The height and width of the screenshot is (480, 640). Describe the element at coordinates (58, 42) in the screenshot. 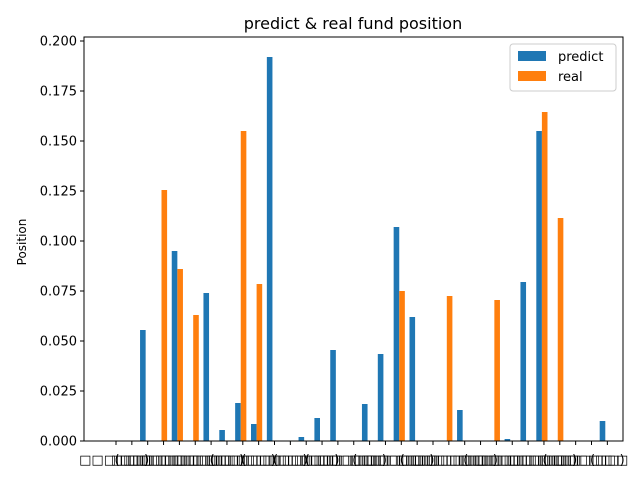

I see `y-tick-label: 0.200` at that location.